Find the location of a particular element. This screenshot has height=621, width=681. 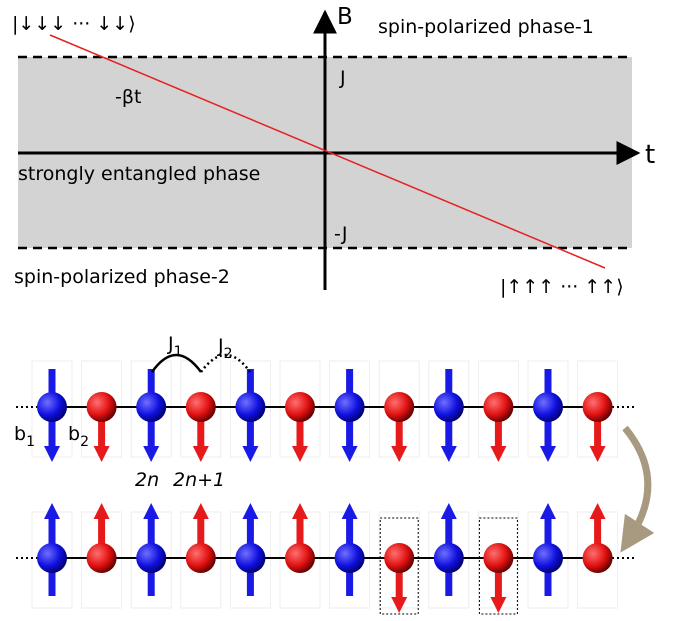

b1-label: b1 is located at coordinates (24, 436).